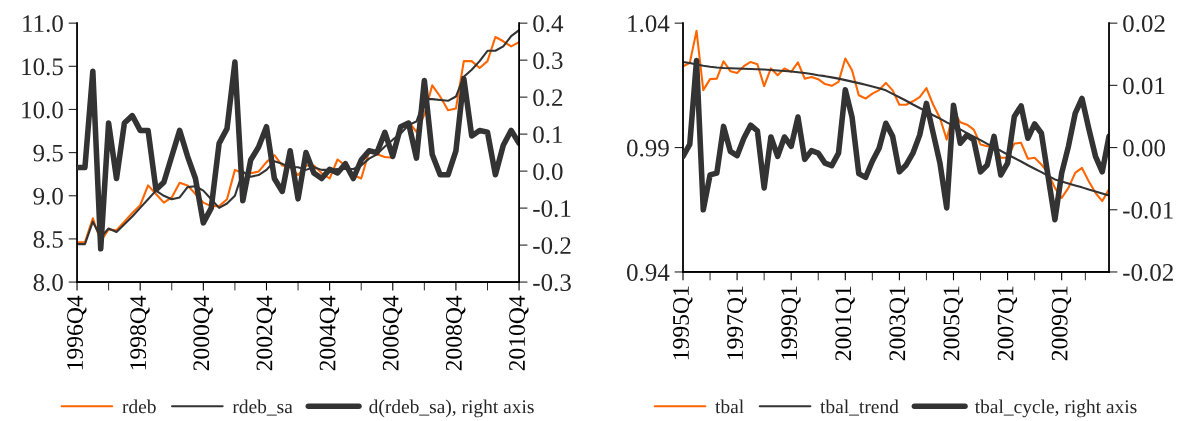 This screenshot has height=421, width=1187. Describe the element at coordinates (552, 246) in the screenshot. I see `y2-tick-label: -0.2` at that location.